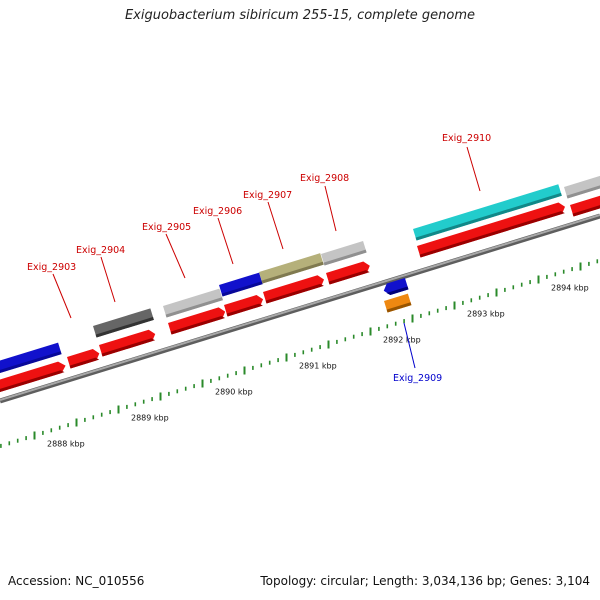 This screenshot has height=600, width=600. I want to click on feature-box-blue-left, so click(31, 358).